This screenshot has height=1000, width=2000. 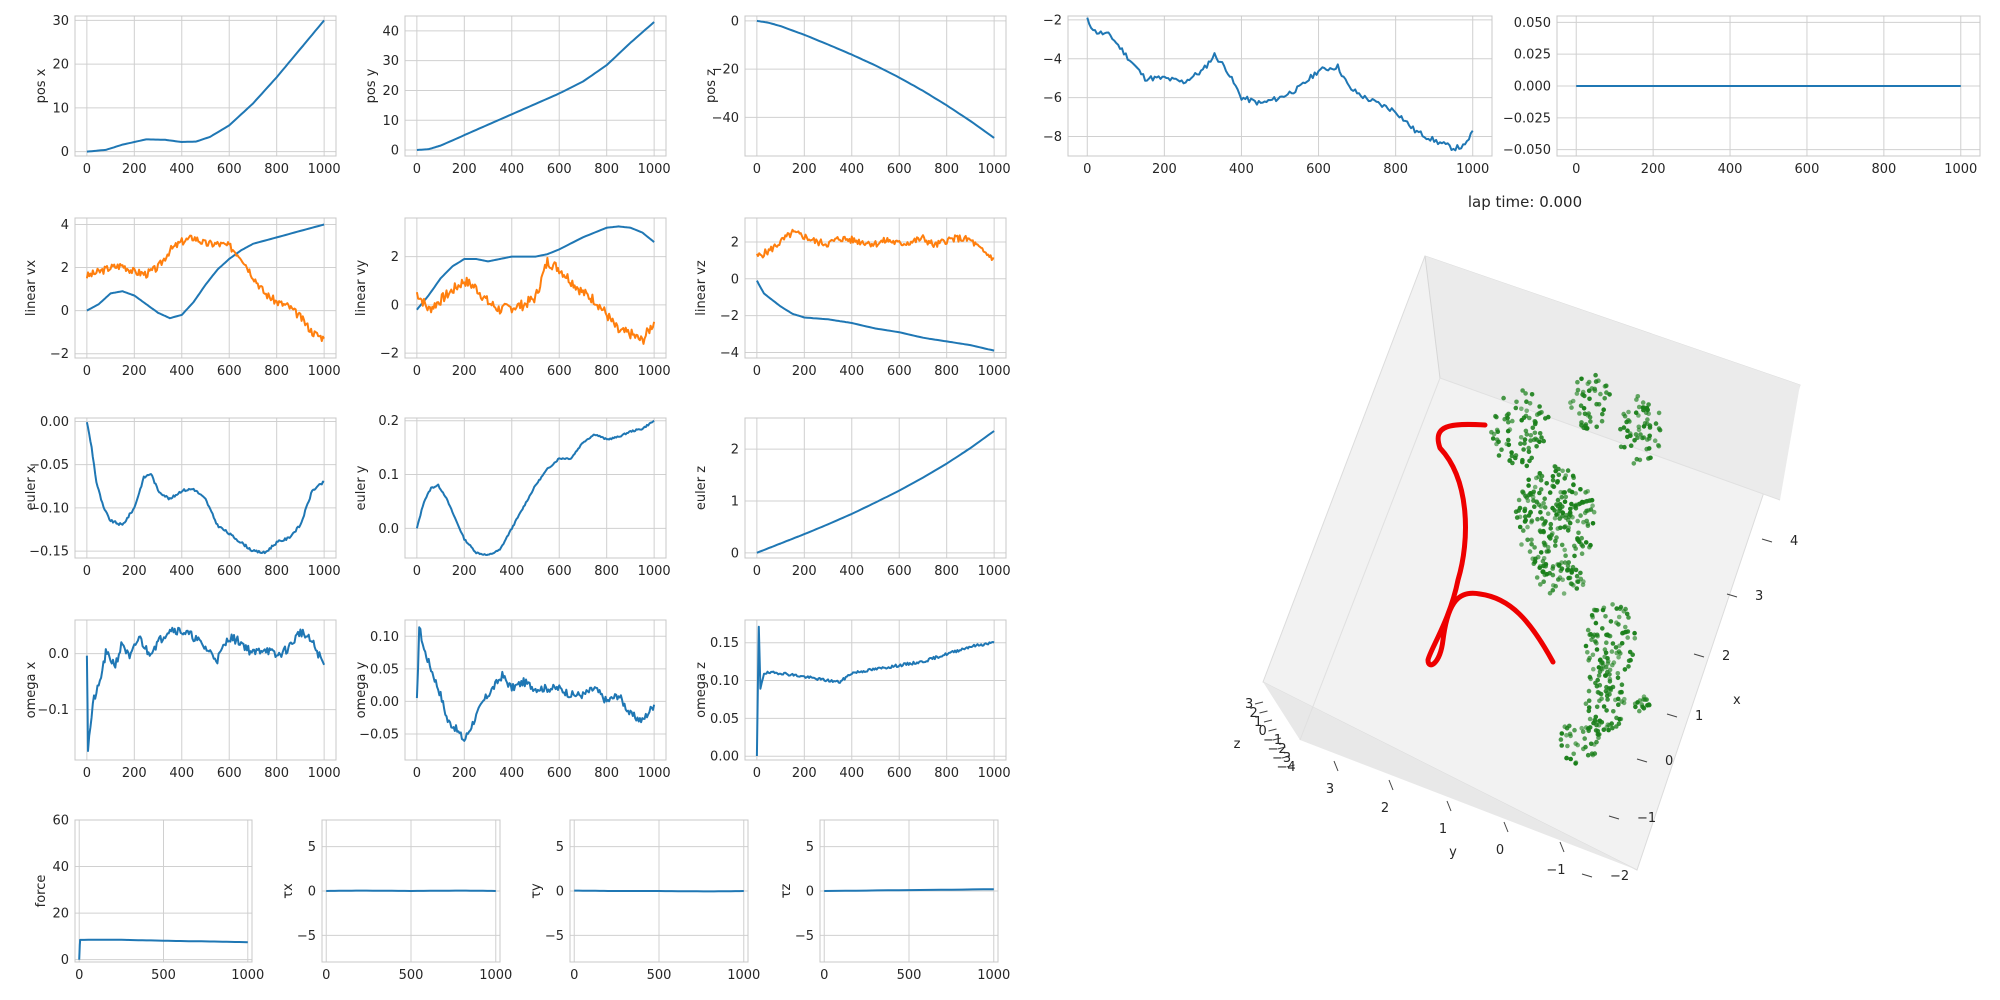 What do you see at coordinates (65, 960) in the screenshot?
I see `y-tick-label: 0` at bounding box center [65, 960].